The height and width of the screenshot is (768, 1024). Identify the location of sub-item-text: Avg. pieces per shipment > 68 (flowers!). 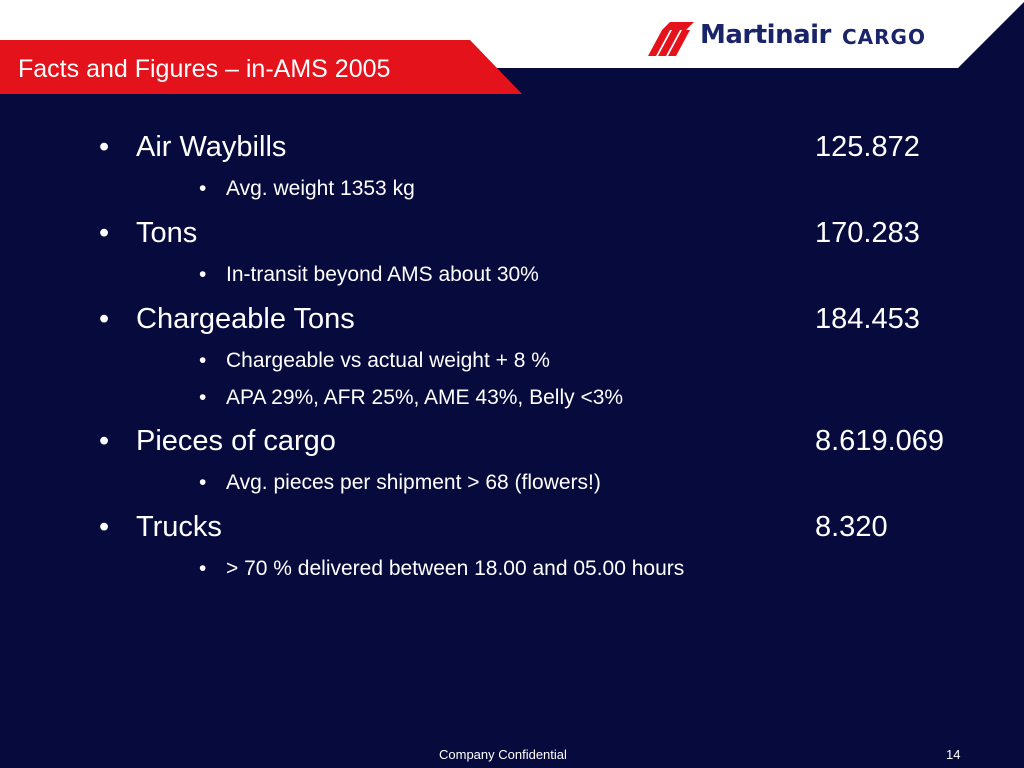
(413, 482).